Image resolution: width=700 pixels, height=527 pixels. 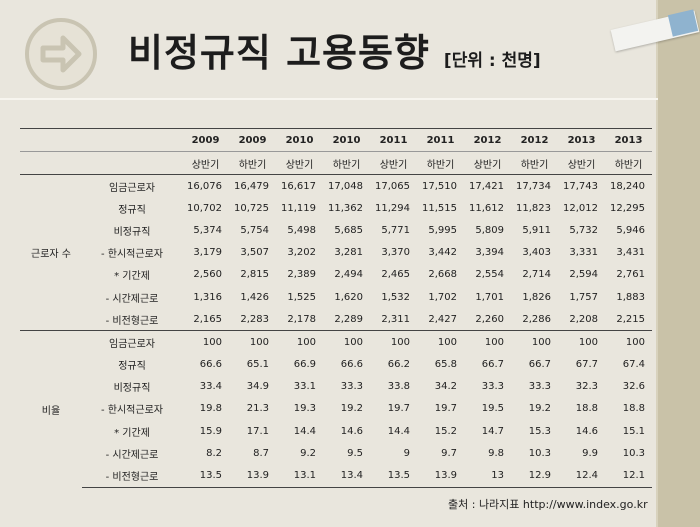 I want to click on value-cell: 16,479, so click(x=251, y=186).